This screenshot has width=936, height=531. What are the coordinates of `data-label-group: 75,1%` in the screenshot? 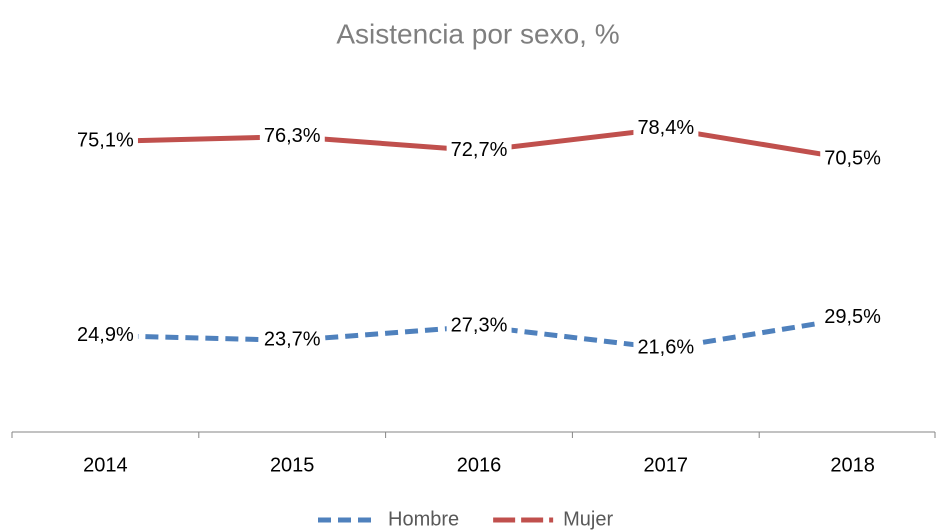 It's located at (105, 140).